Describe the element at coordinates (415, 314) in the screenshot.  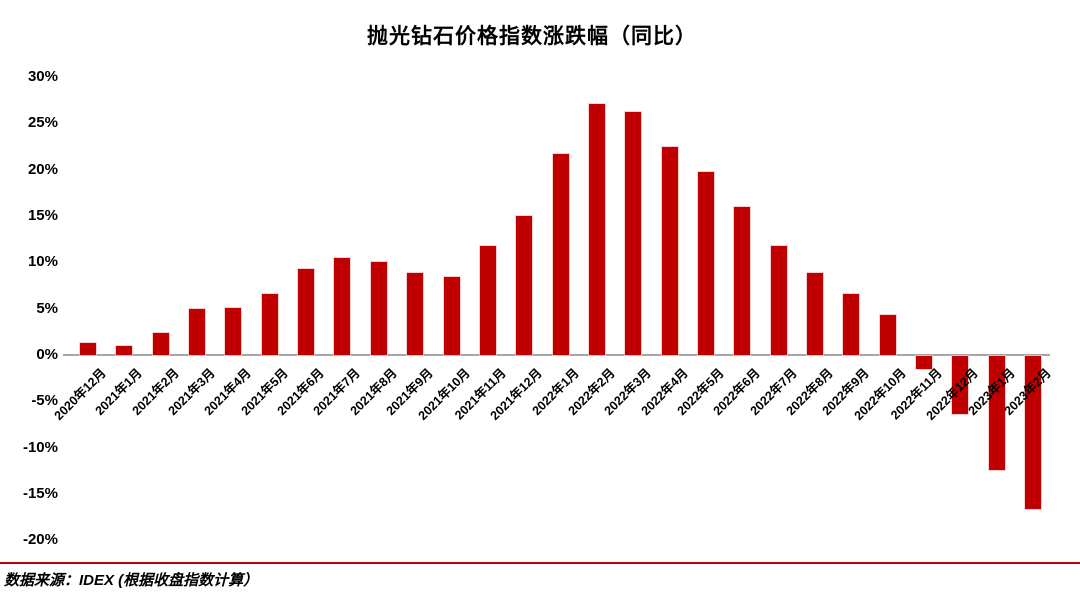
I see `bar-2021年9月` at that location.